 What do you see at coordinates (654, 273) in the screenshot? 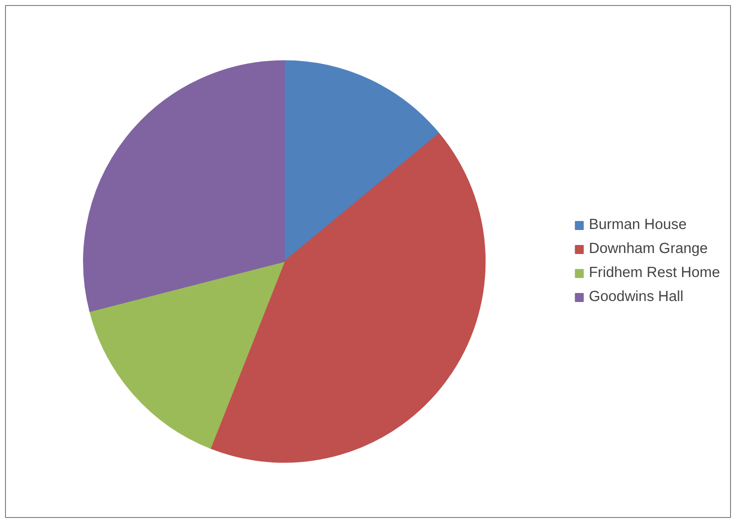
I see `legend-label: Fridhem Rest Home` at bounding box center [654, 273].